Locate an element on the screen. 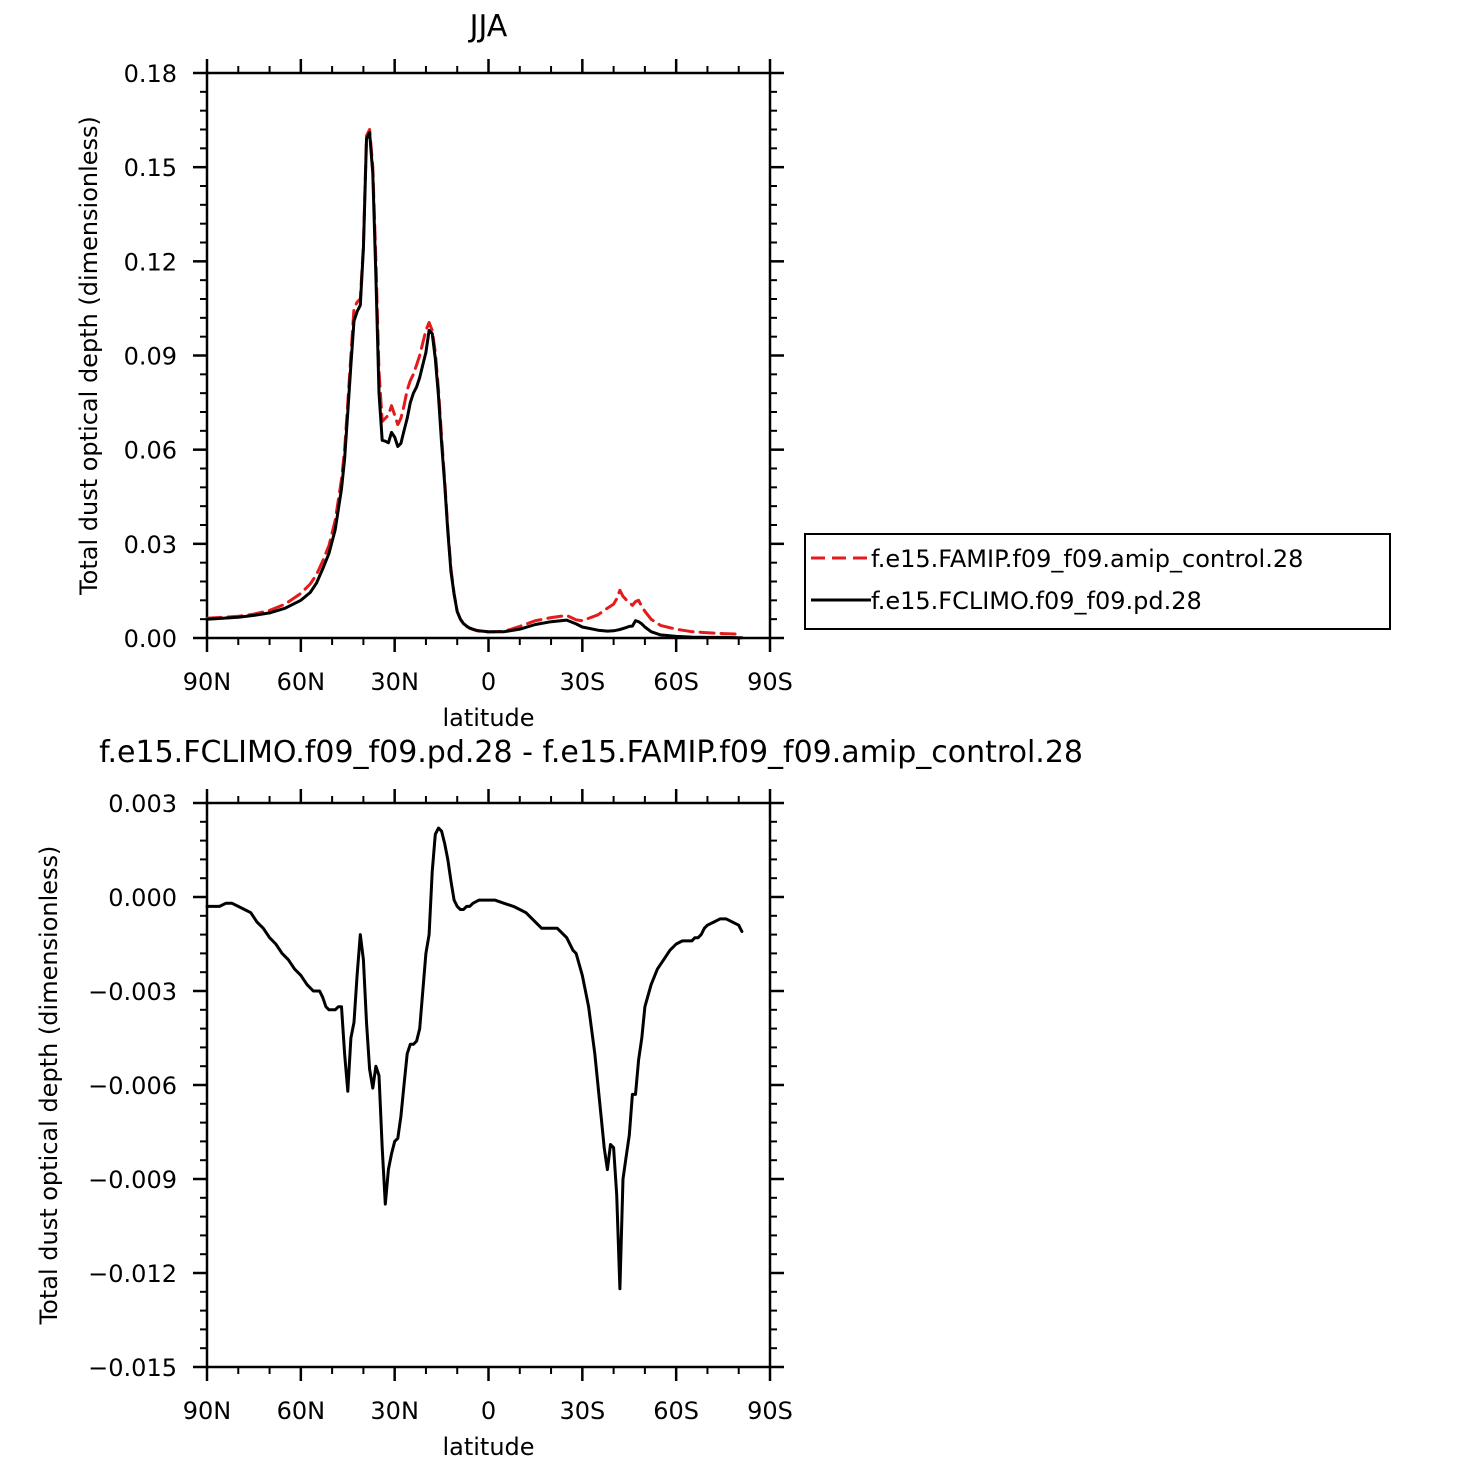 This screenshot has width=1466, height=1469. y-tick-label: 0.18 is located at coordinates (150, 74).